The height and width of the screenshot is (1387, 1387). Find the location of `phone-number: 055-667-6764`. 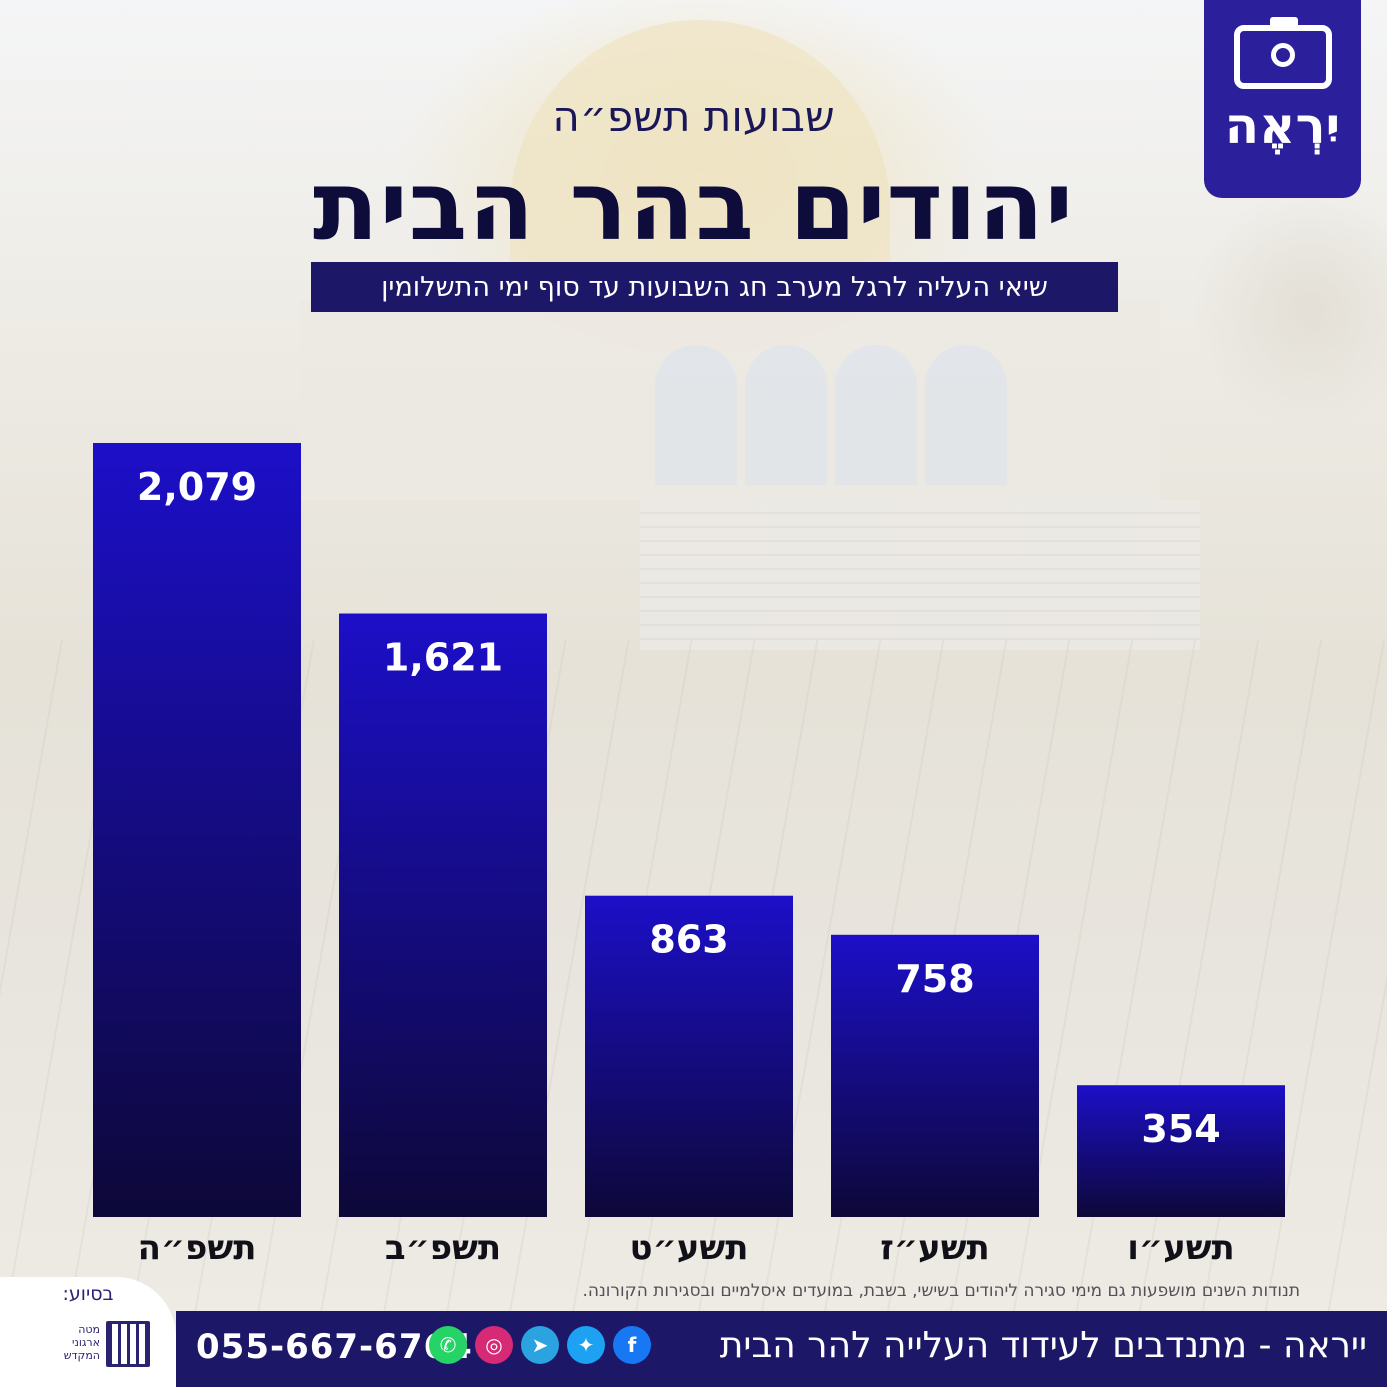

phone-number: 055-667-6764 is located at coordinates (334, 1347).